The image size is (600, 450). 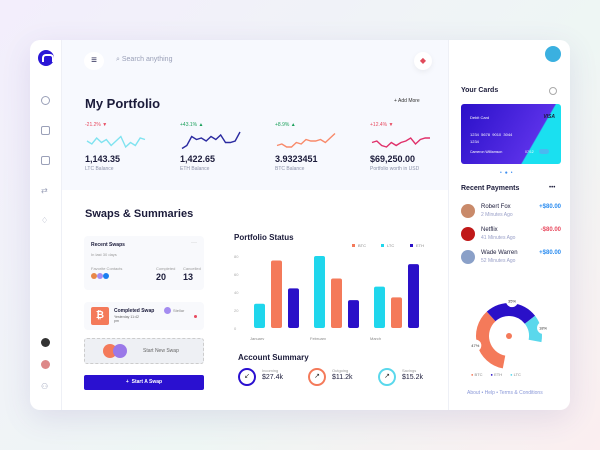 I want to click on chat-icon, so click(x=45, y=160).